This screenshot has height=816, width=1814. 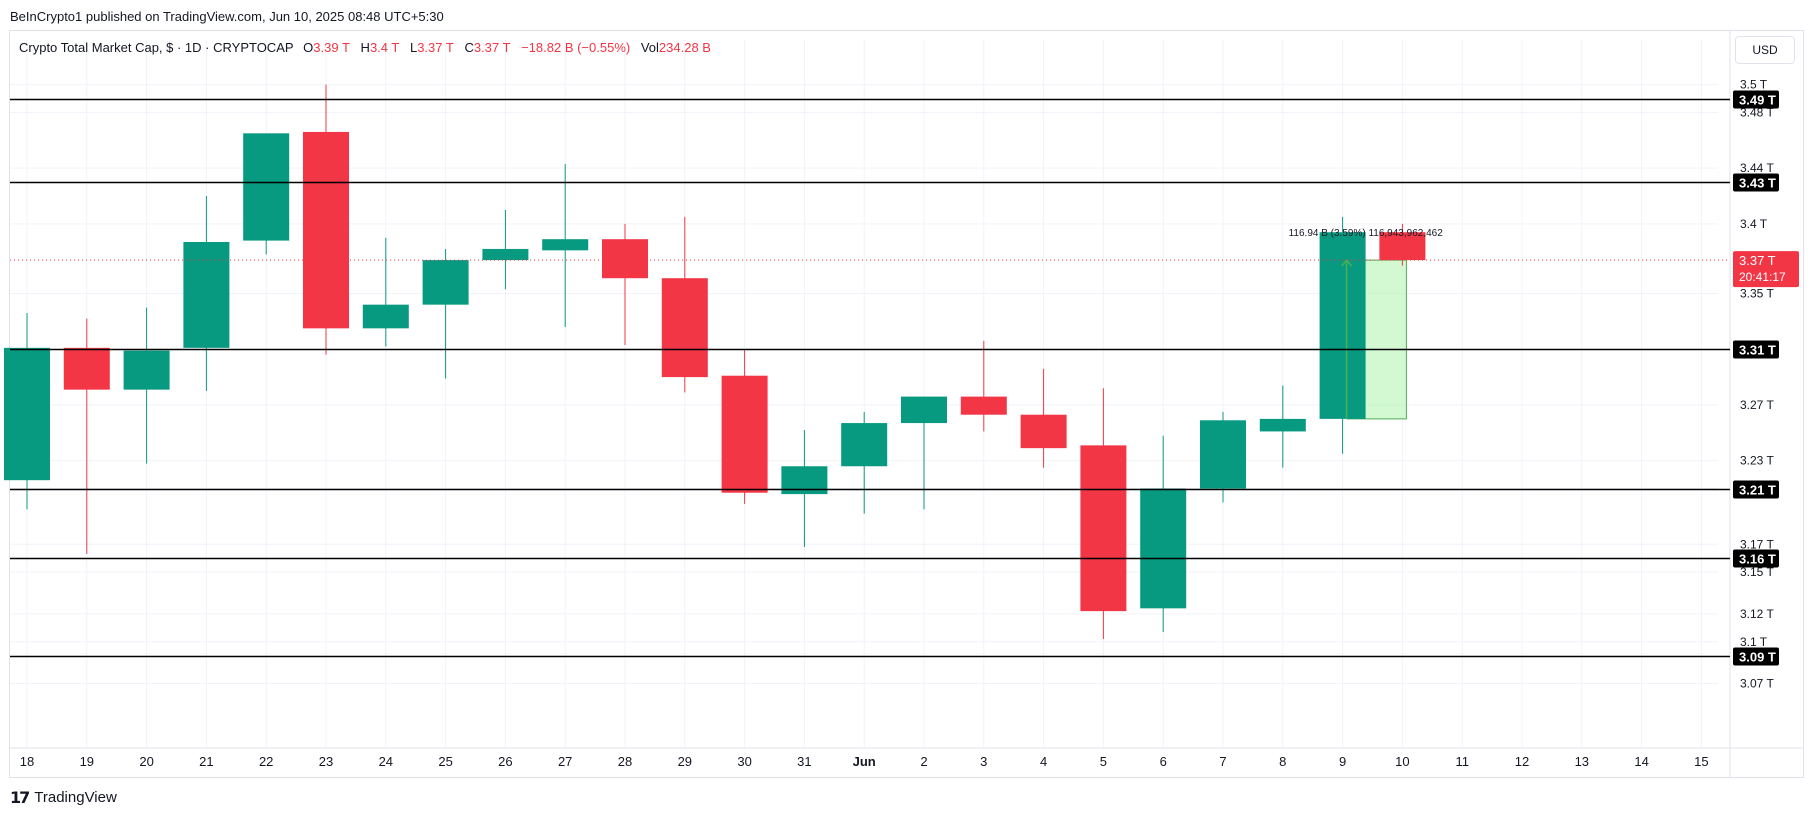 I want to click on footer-brand: 17 TradingView, so click(x=63, y=797).